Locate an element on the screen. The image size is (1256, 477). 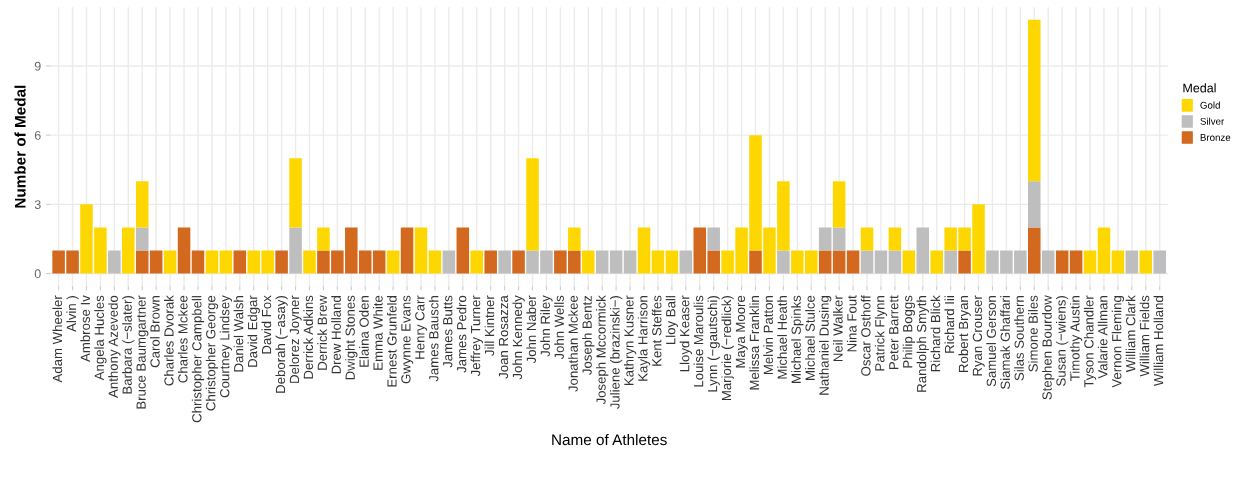
x-tick-label: Lloy Ball is located at coordinates (672, 320).